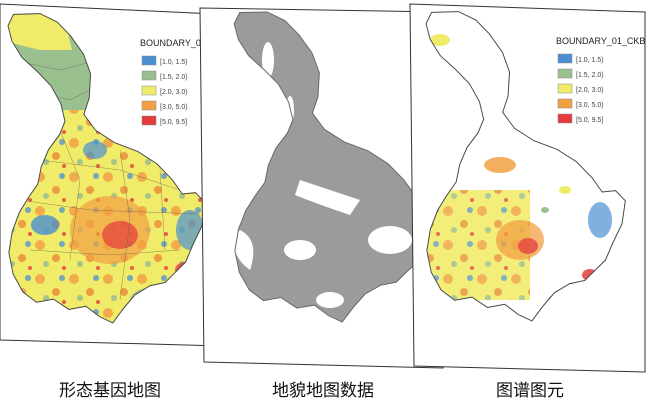 The image size is (654, 408). I want to click on tupu-caption: 图谱图元, so click(530, 391).